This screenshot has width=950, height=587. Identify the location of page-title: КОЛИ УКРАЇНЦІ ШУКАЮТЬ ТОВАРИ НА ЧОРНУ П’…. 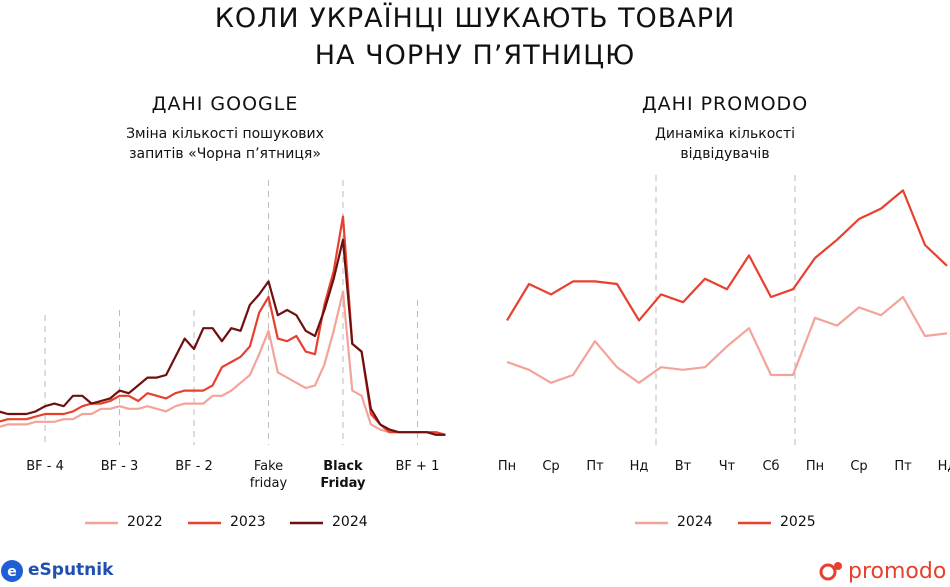
(475, 37).